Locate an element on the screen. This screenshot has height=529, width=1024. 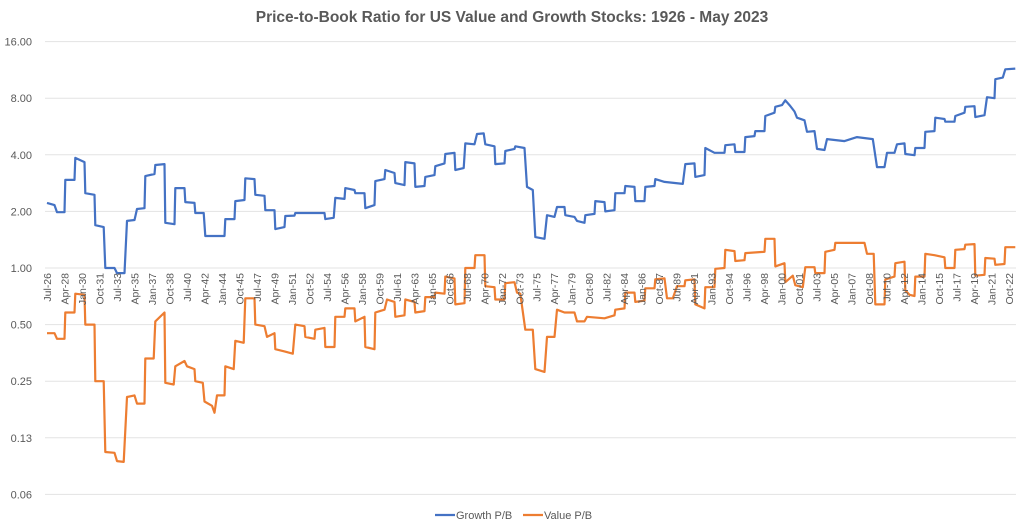
x-tick-label: Jul-47 is located at coordinates (258, 287).